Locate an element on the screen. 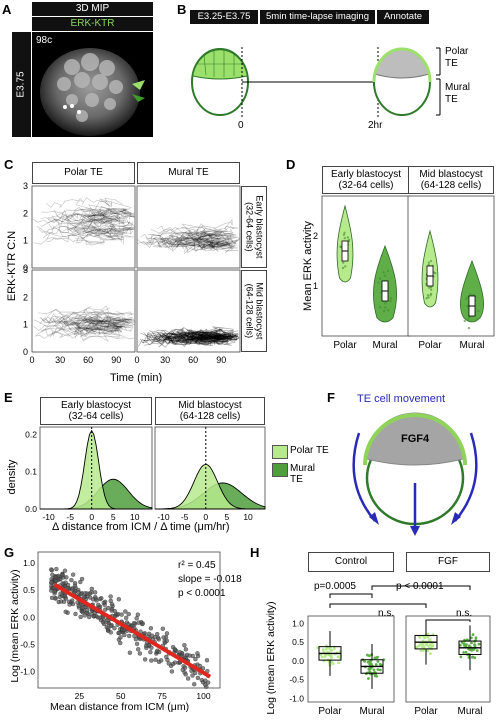 This screenshot has height=723, width=497. g-ytick: -1.0 is located at coordinates (27, 672).